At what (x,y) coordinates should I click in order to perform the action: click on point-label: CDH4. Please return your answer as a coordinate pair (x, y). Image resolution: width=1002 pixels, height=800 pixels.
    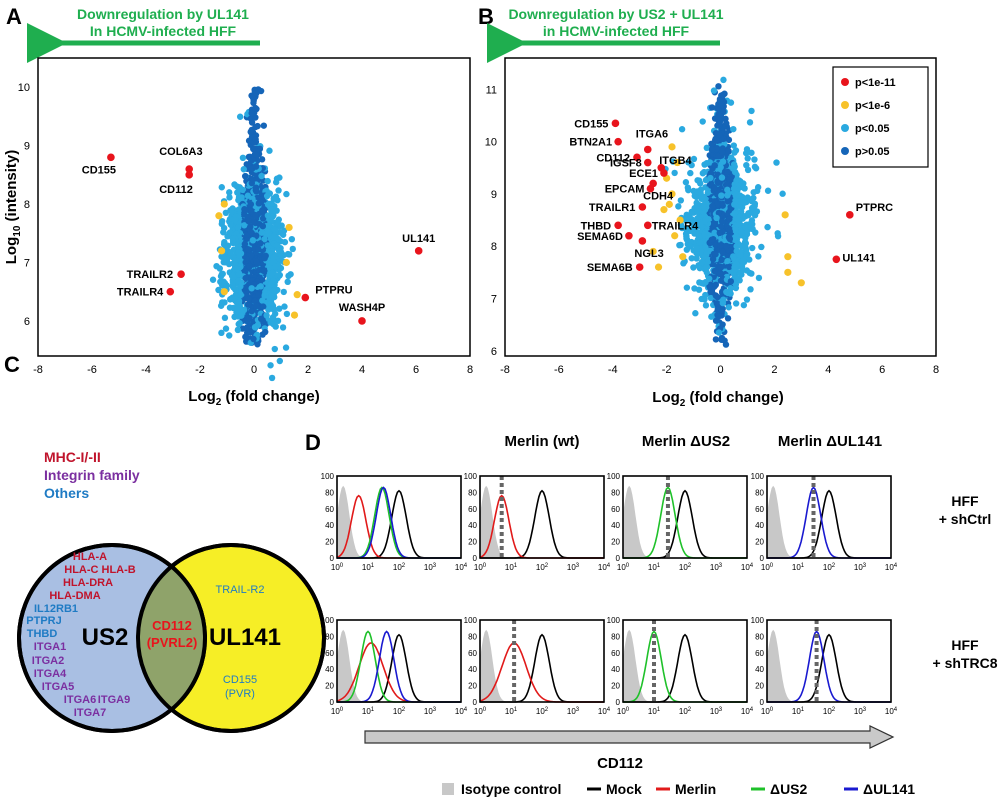
    Looking at the image, I should click on (658, 196).